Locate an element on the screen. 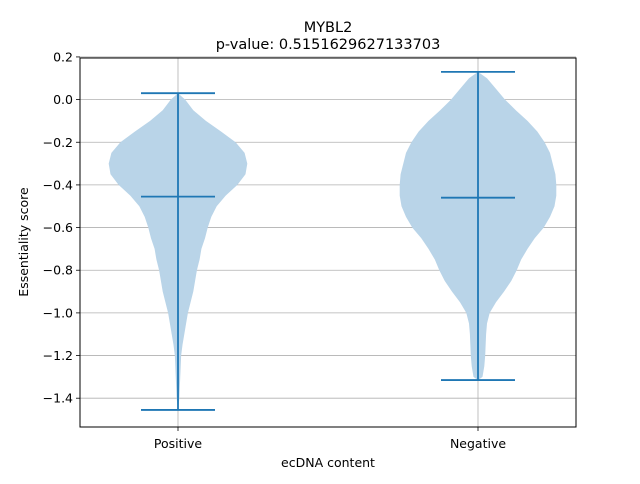  y-tick-label: −0.6 is located at coordinates (58, 227).